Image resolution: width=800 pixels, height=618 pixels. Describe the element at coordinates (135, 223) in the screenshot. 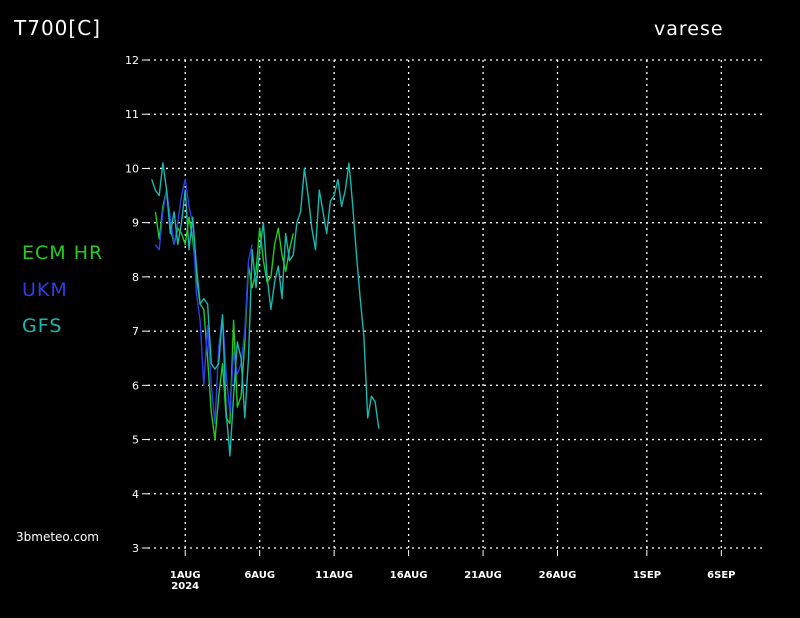

I see `y-tick-label: 9` at that location.